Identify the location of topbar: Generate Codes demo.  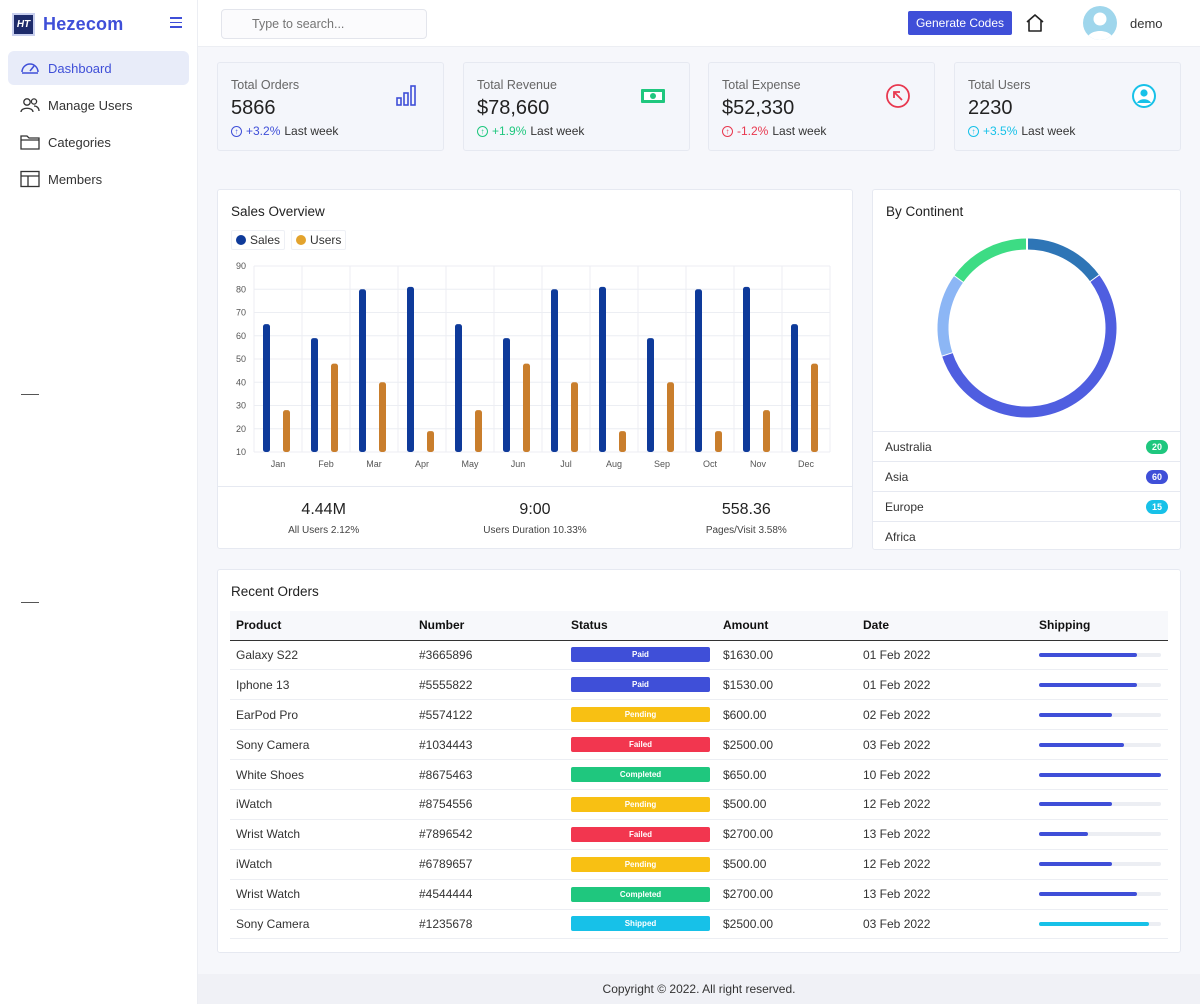
(699, 23).